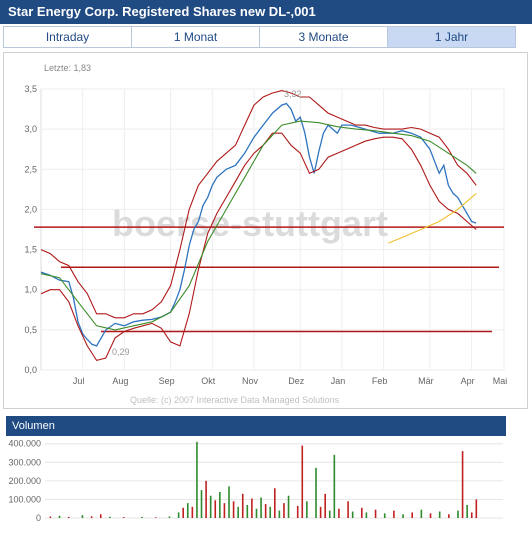 The height and width of the screenshot is (534, 532). What do you see at coordinates (338, 381) in the screenshot?
I see `price-x-tick-label: Jan` at bounding box center [338, 381].